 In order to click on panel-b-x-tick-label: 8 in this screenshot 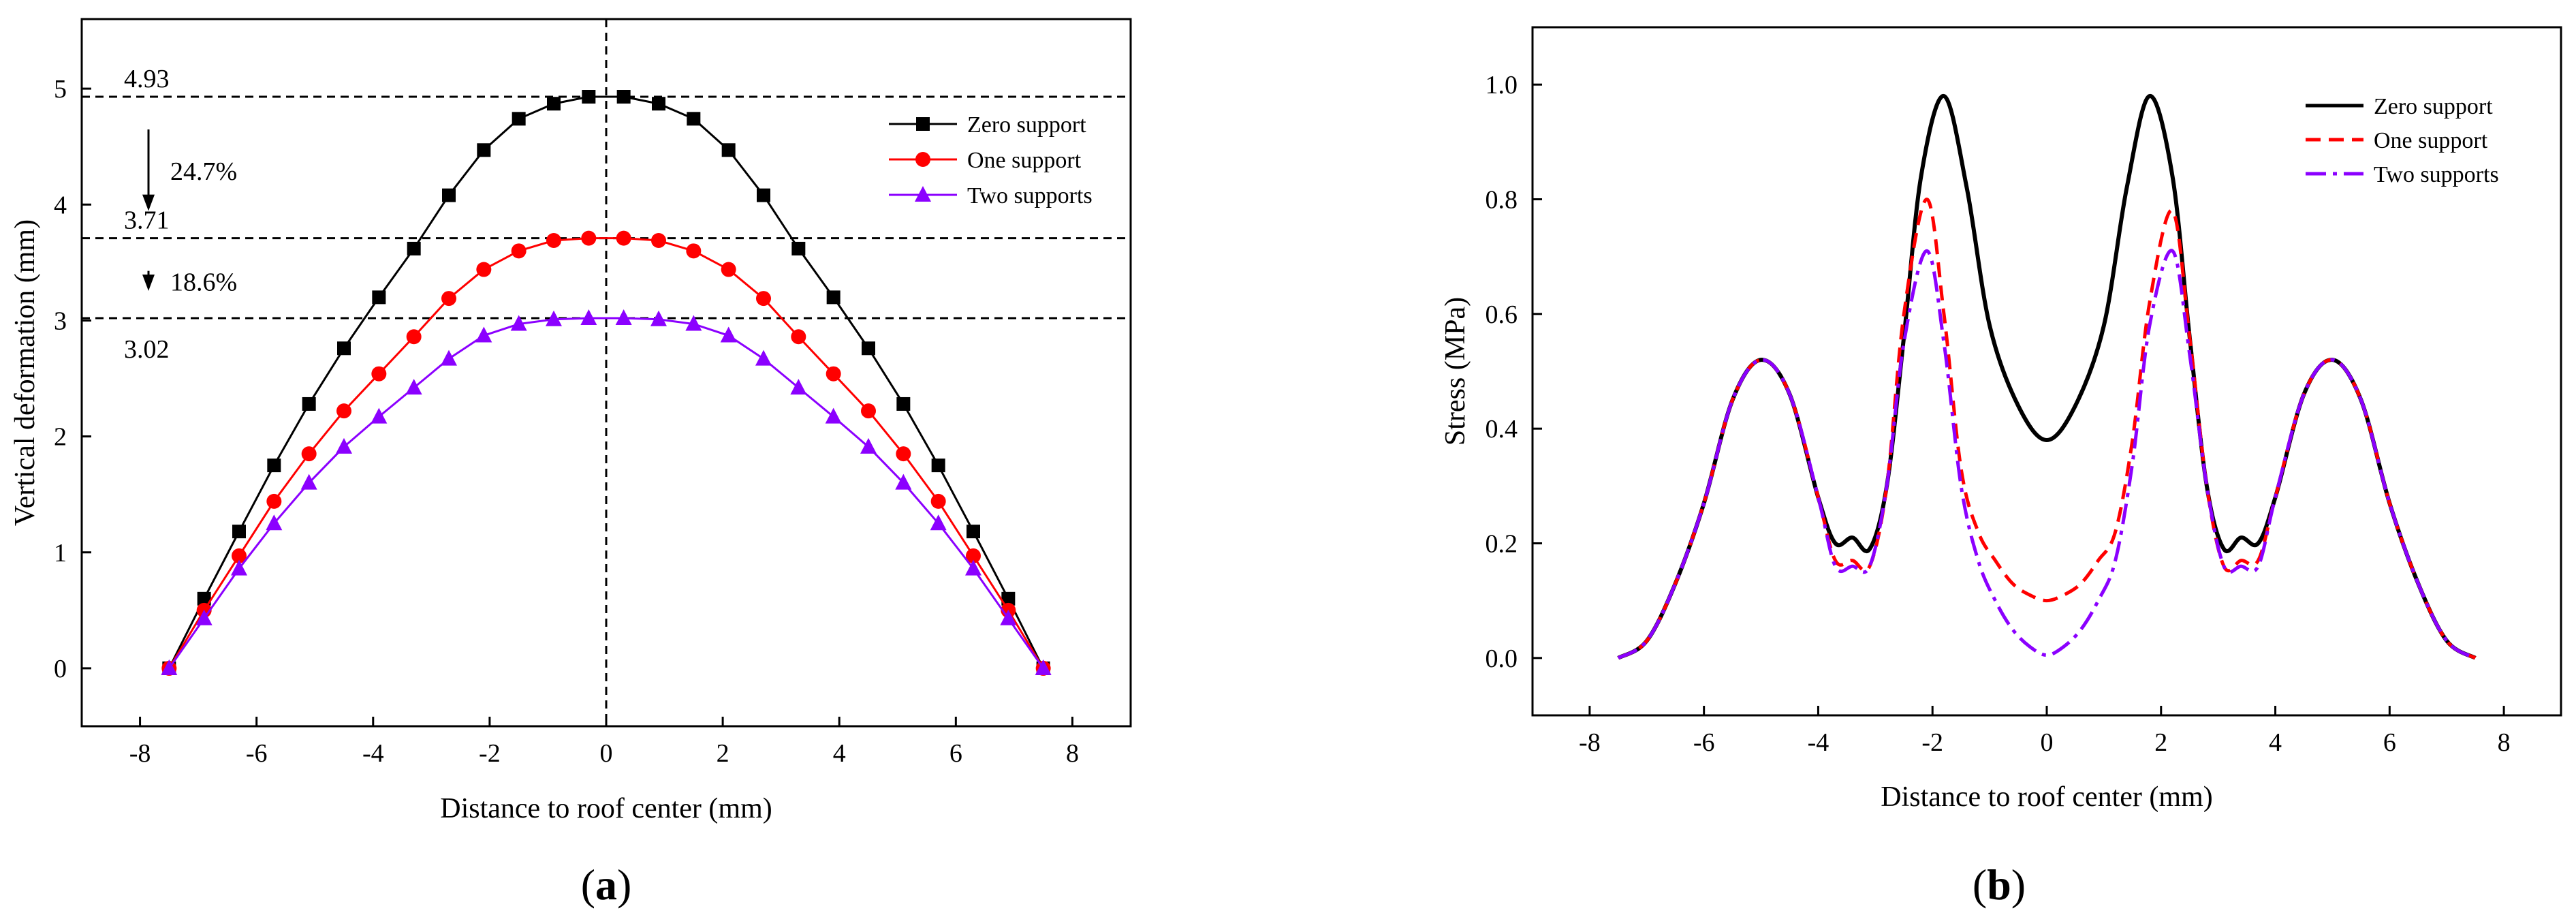, I will do `click(2504, 743)`.